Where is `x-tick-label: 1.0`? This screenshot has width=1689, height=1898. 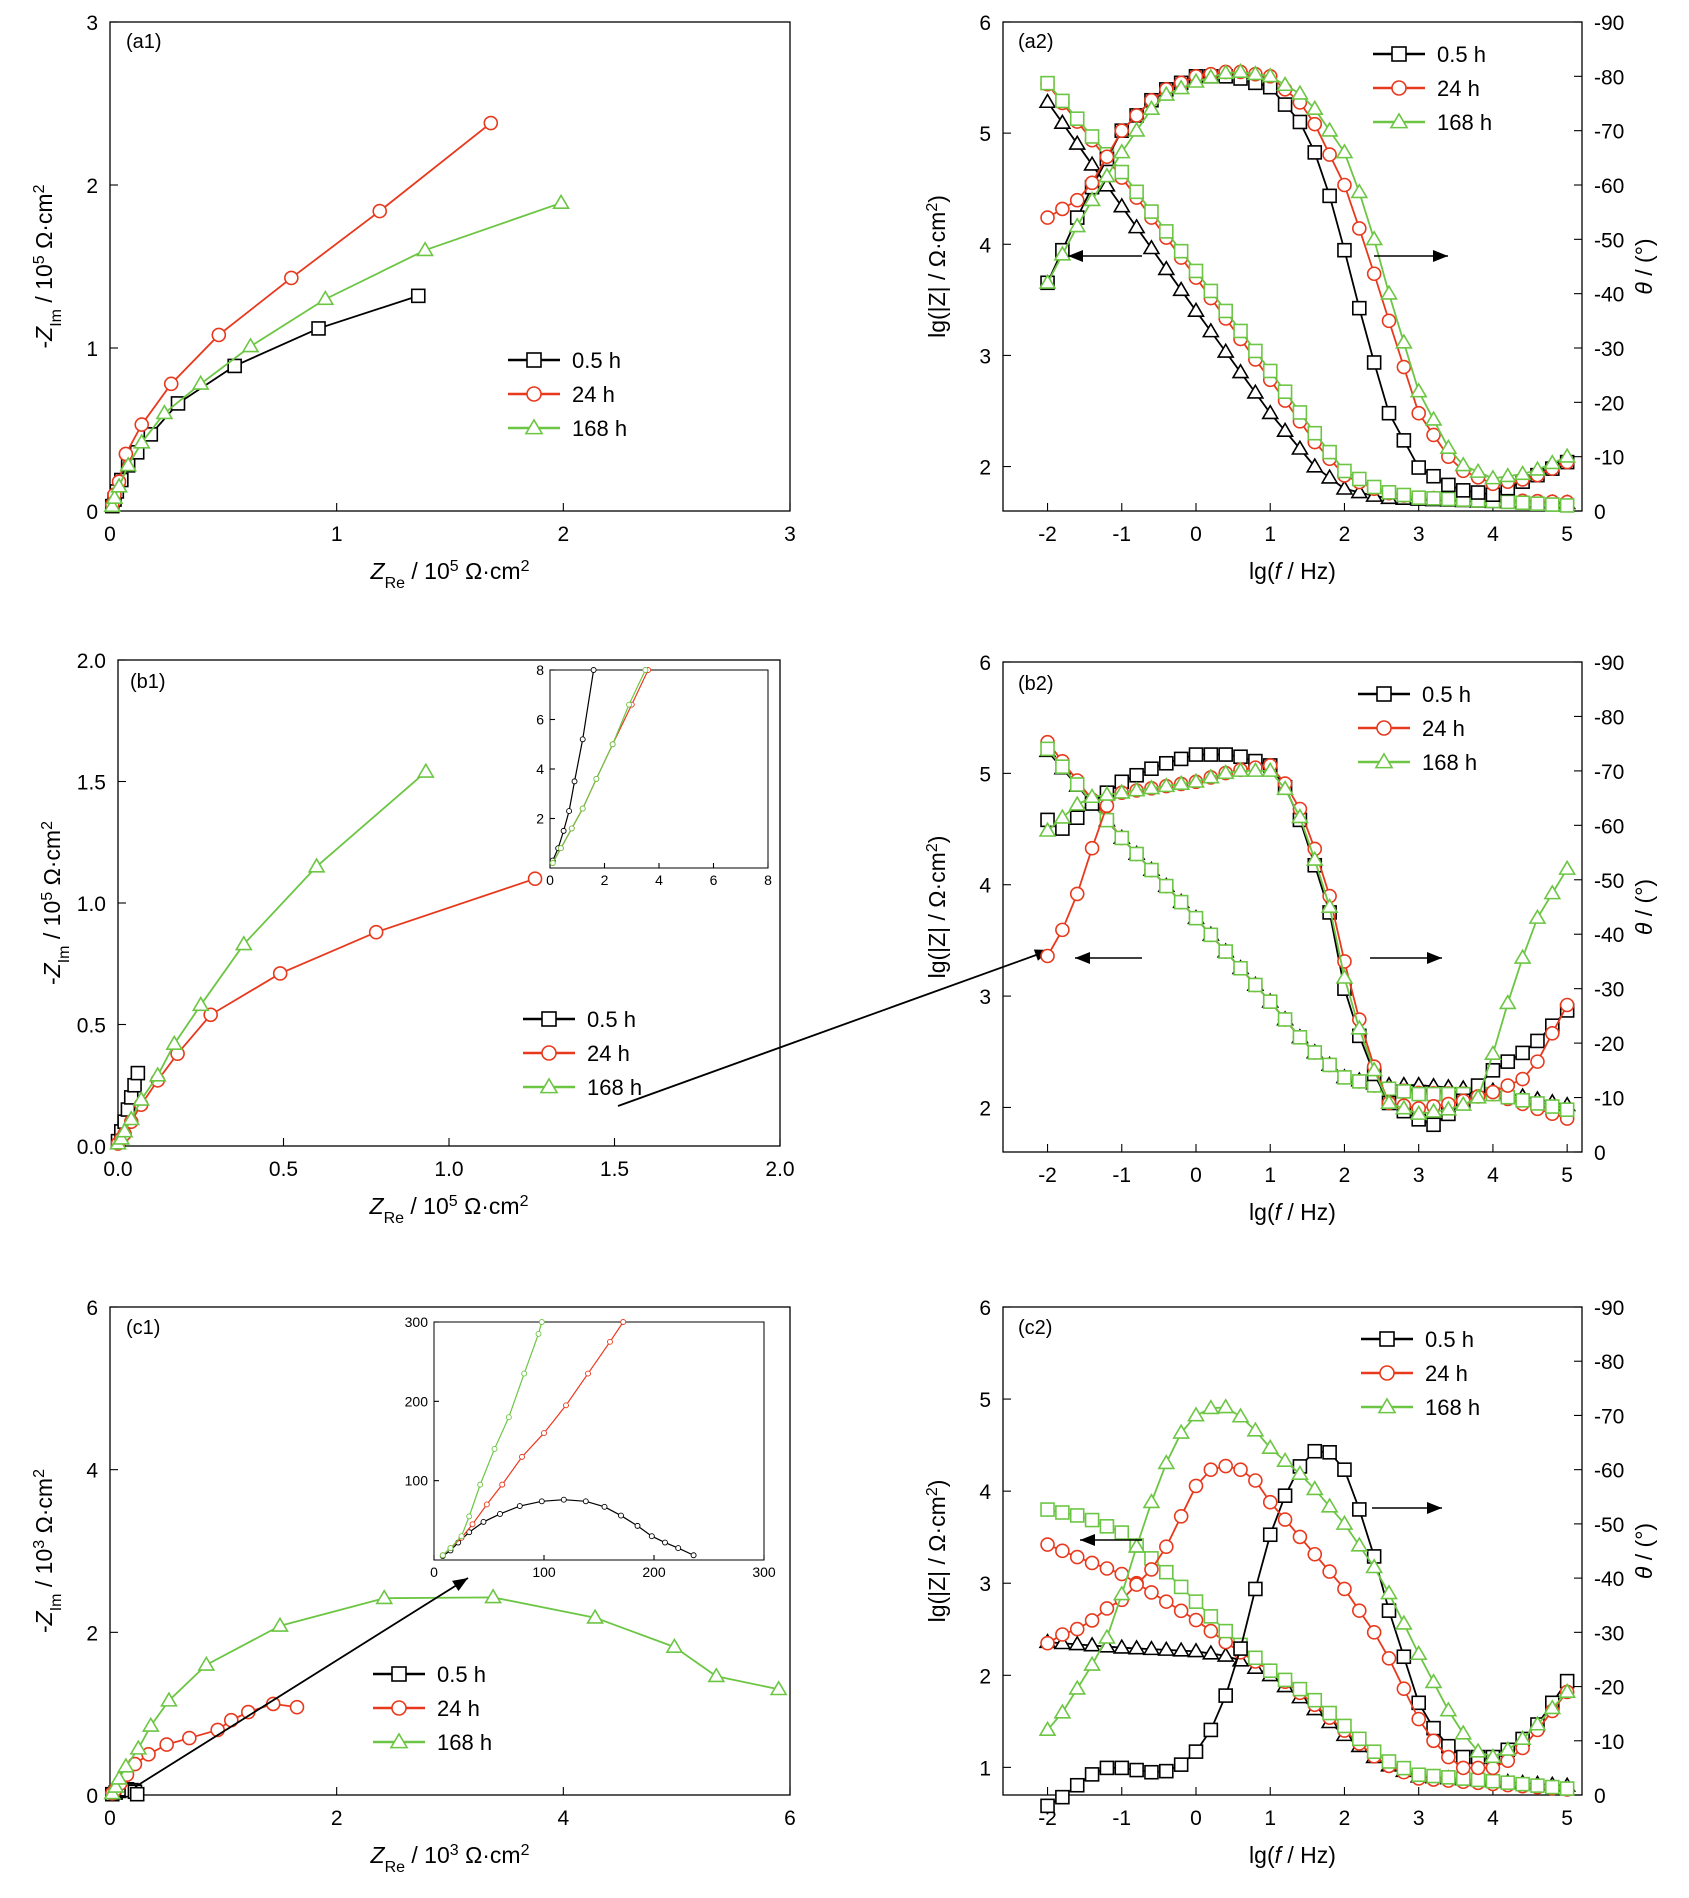 x-tick-label: 1.0 is located at coordinates (448, 1169).